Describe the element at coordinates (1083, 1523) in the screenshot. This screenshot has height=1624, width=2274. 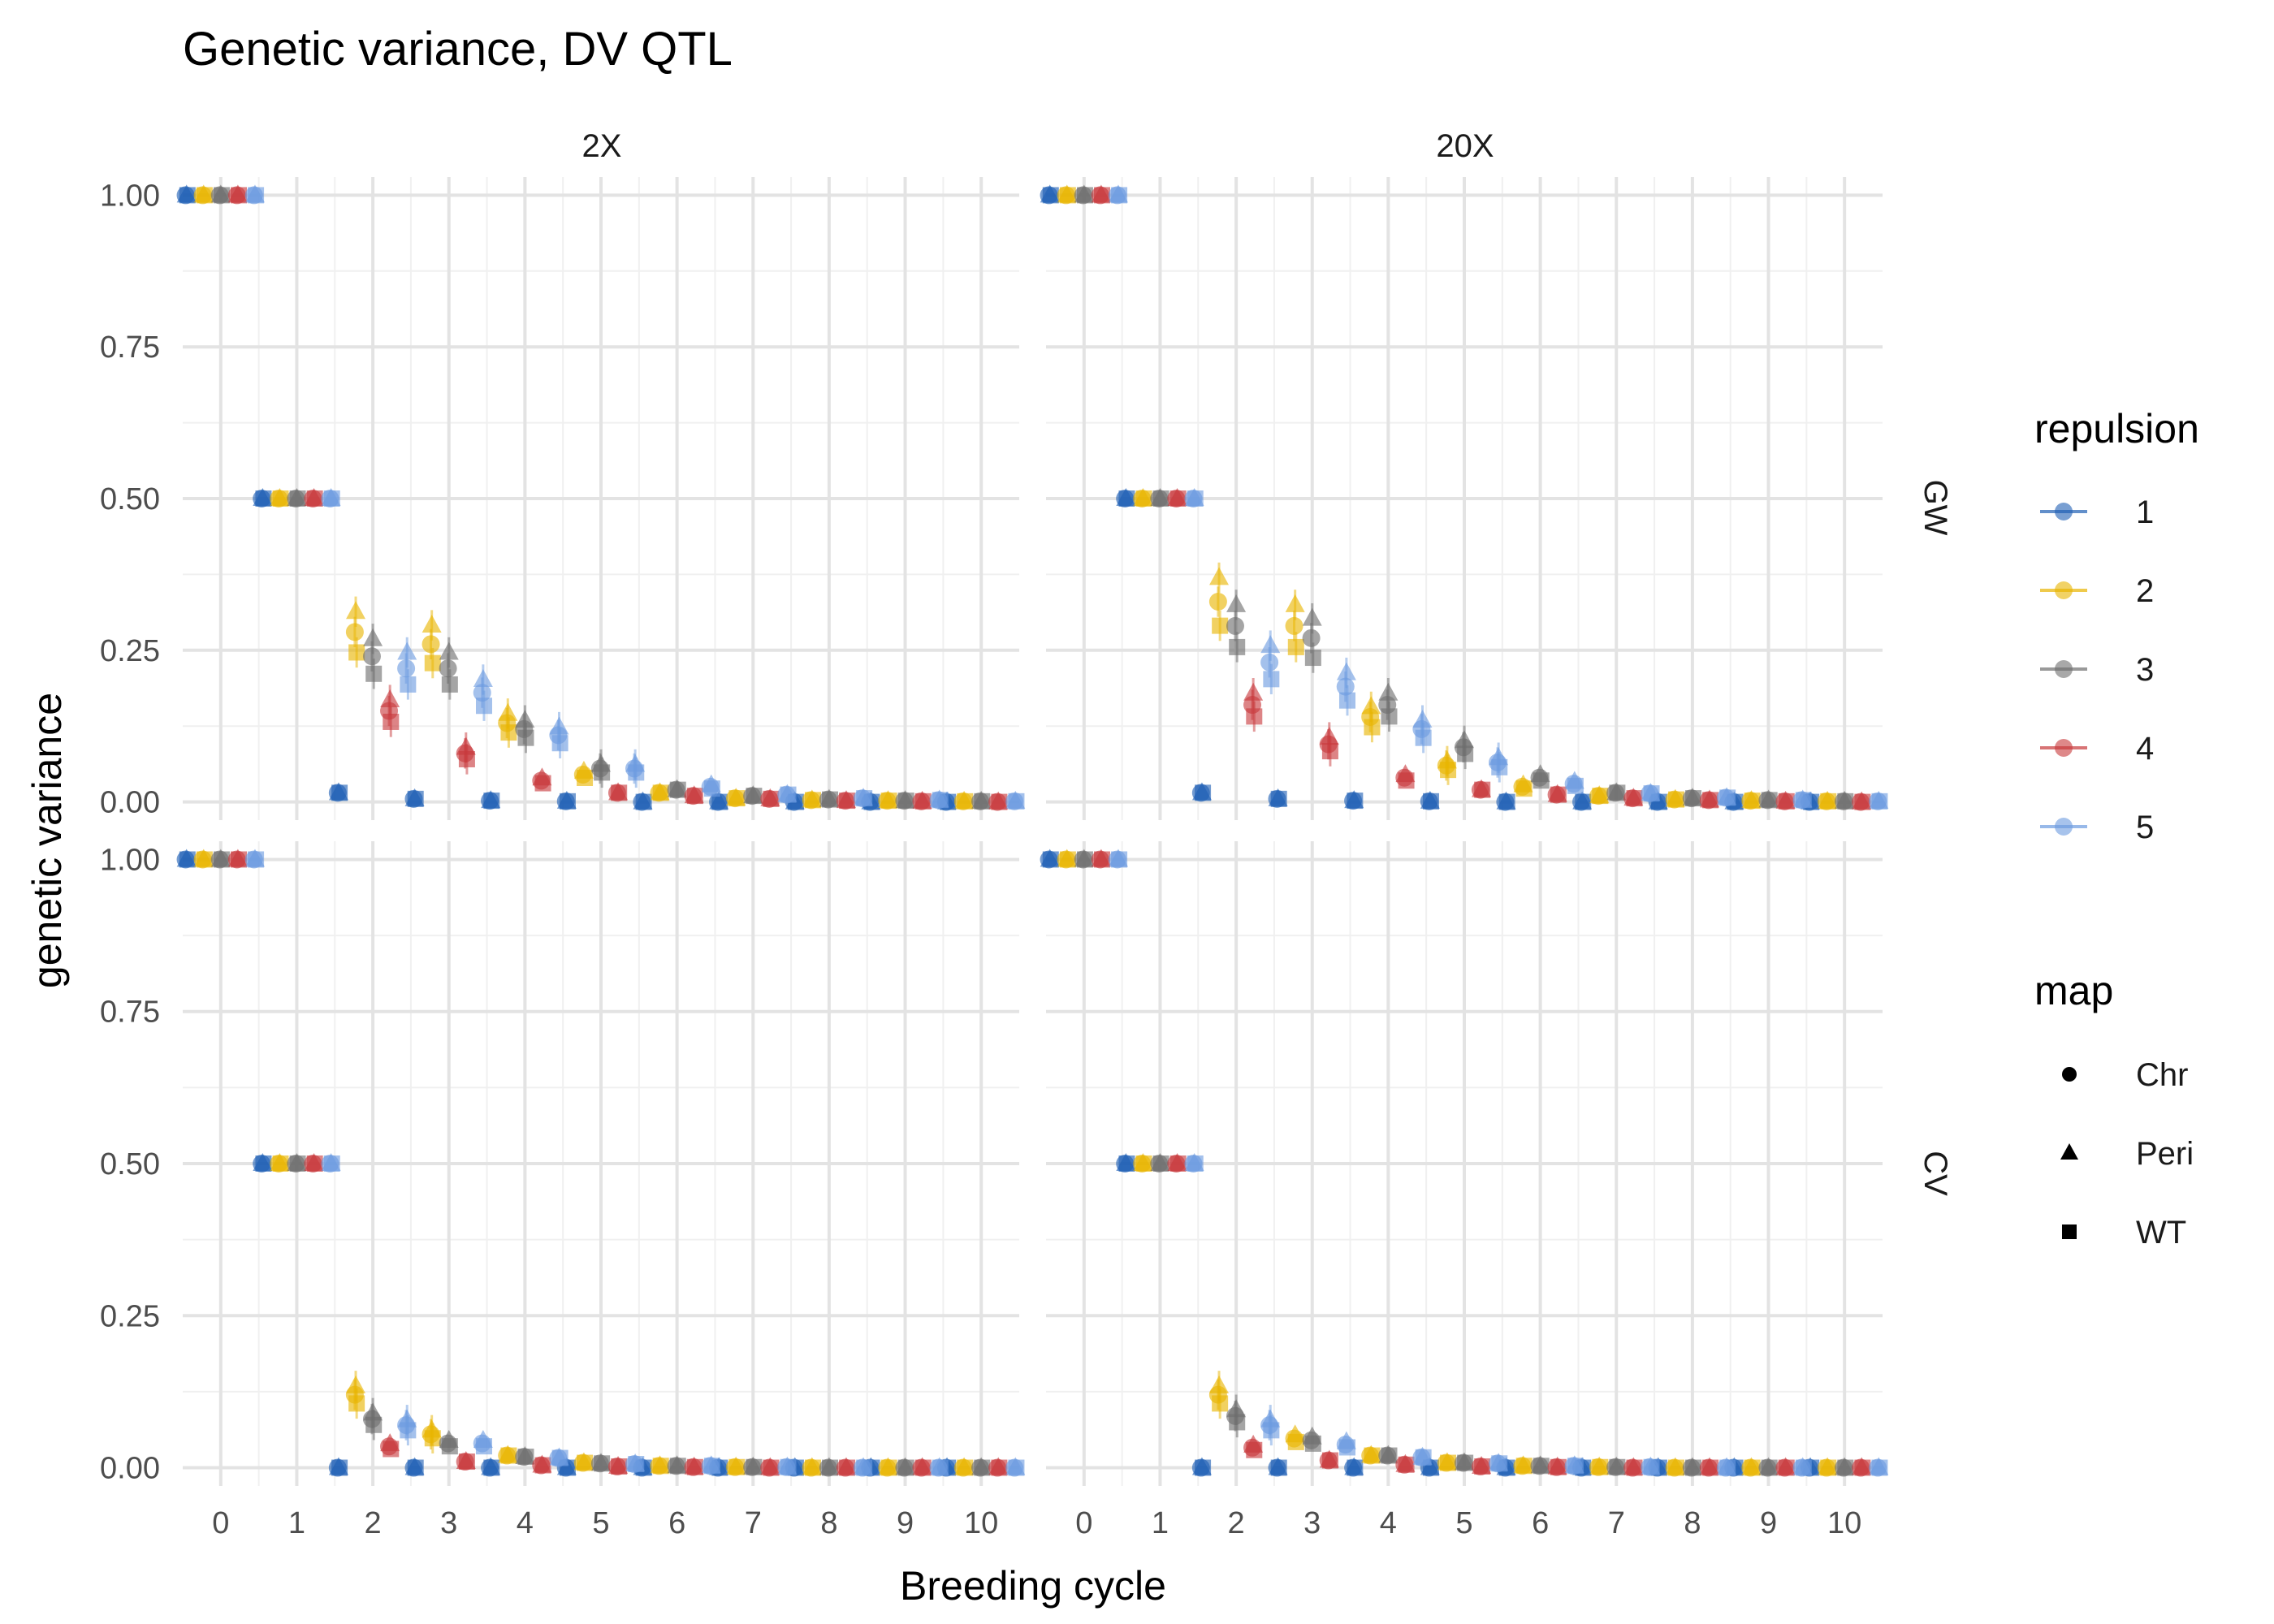
I see `x-tick-label: 0` at that location.